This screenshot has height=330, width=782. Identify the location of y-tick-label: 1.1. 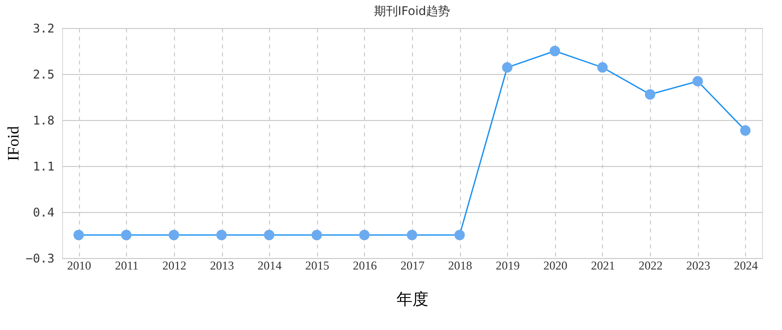
(43, 167).